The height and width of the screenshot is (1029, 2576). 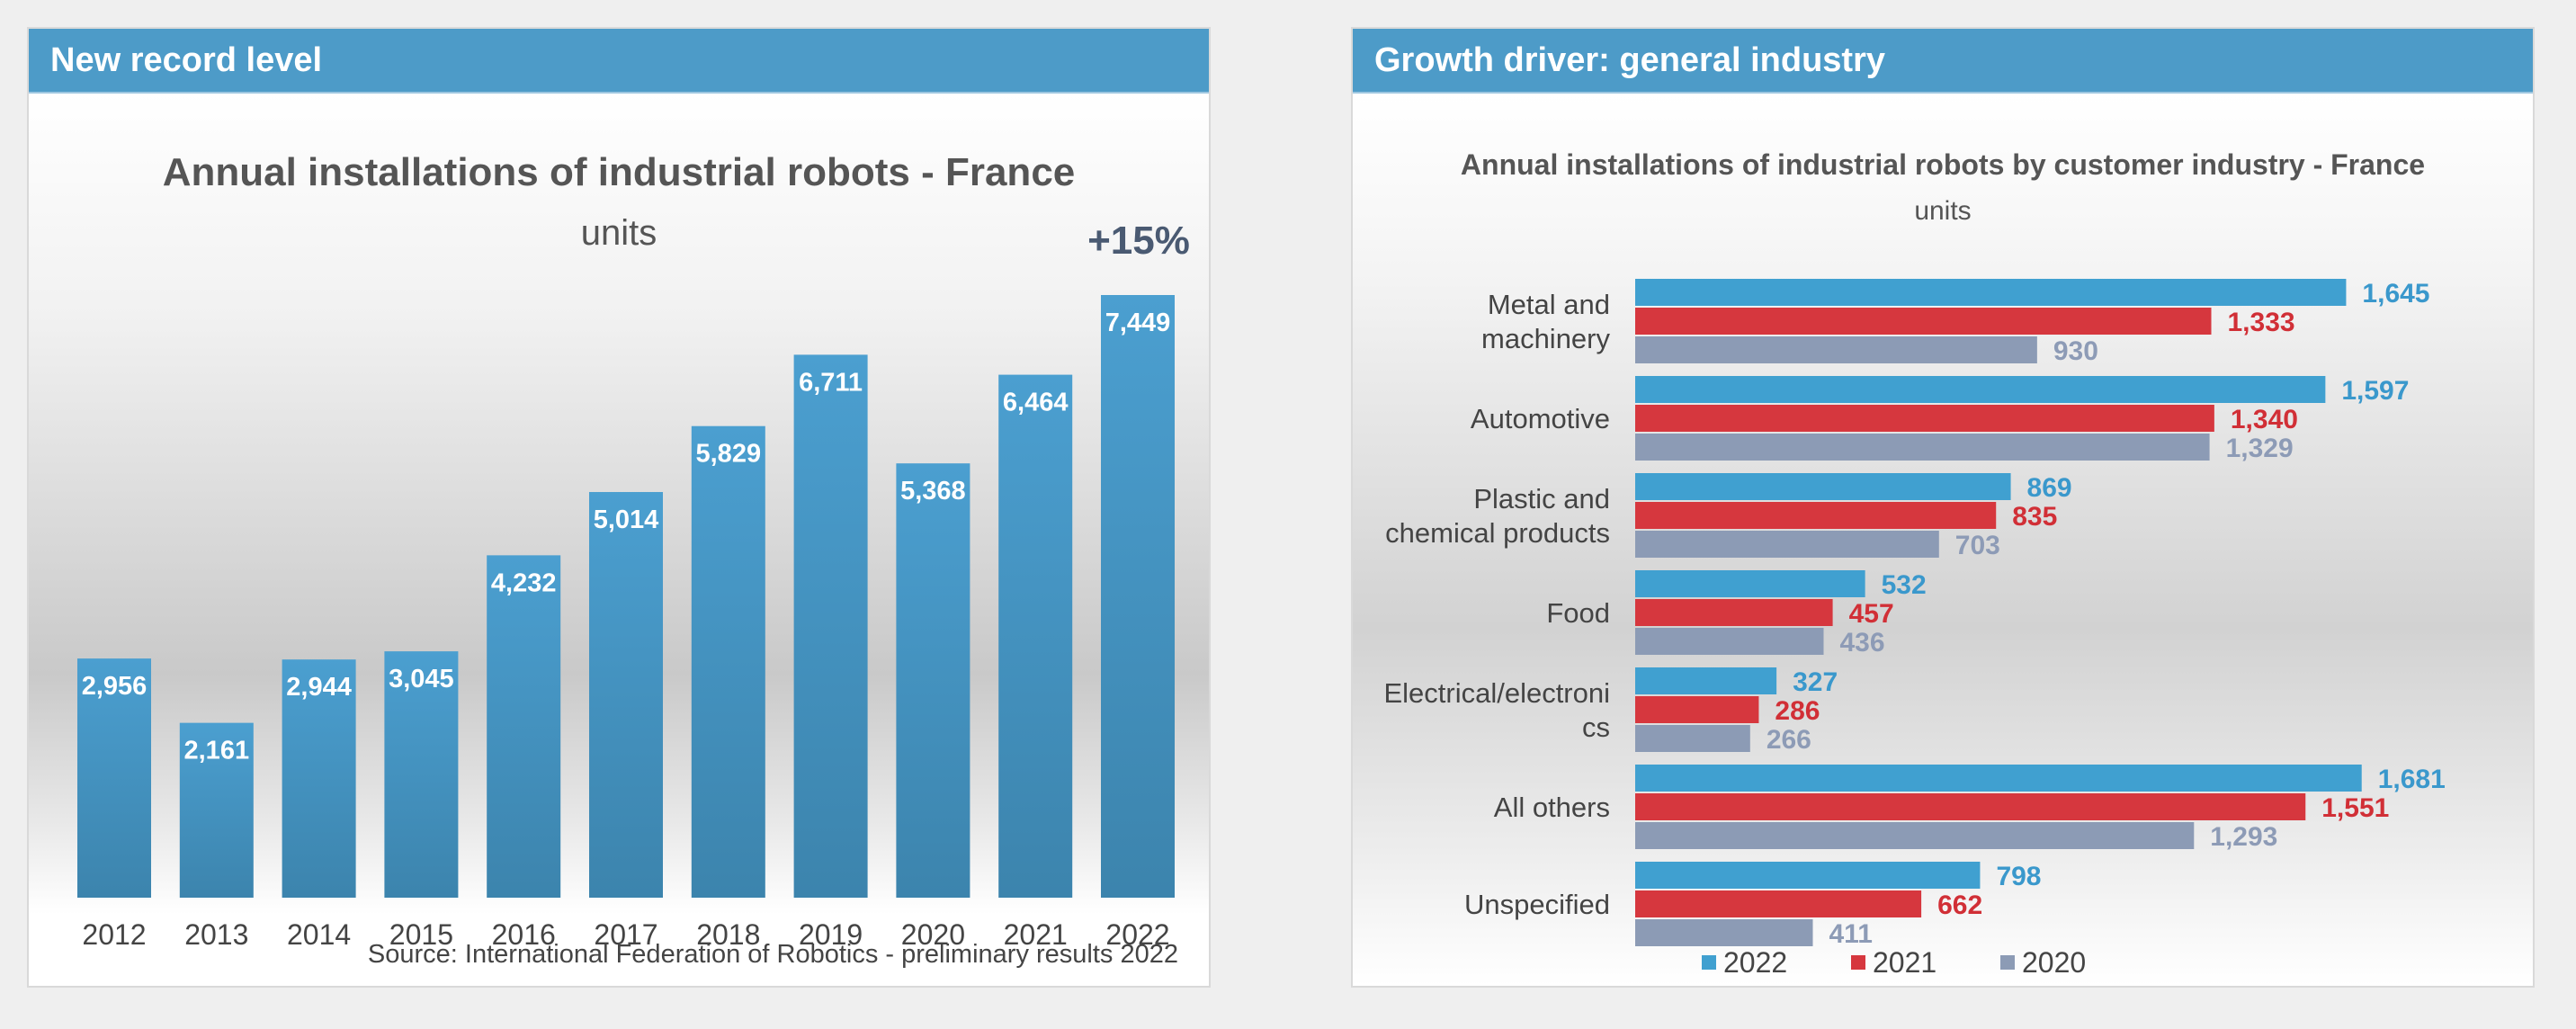 I want to click on bar-value-label: 7,449, so click(x=1138, y=323).